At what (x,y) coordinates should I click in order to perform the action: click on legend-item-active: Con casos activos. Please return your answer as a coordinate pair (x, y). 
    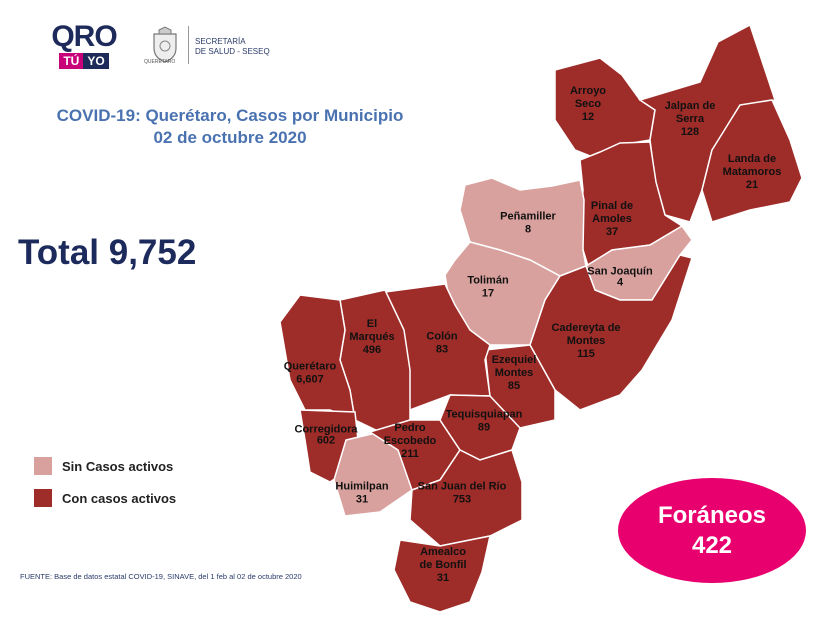
    Looking at the image, I should click on (105, 498).